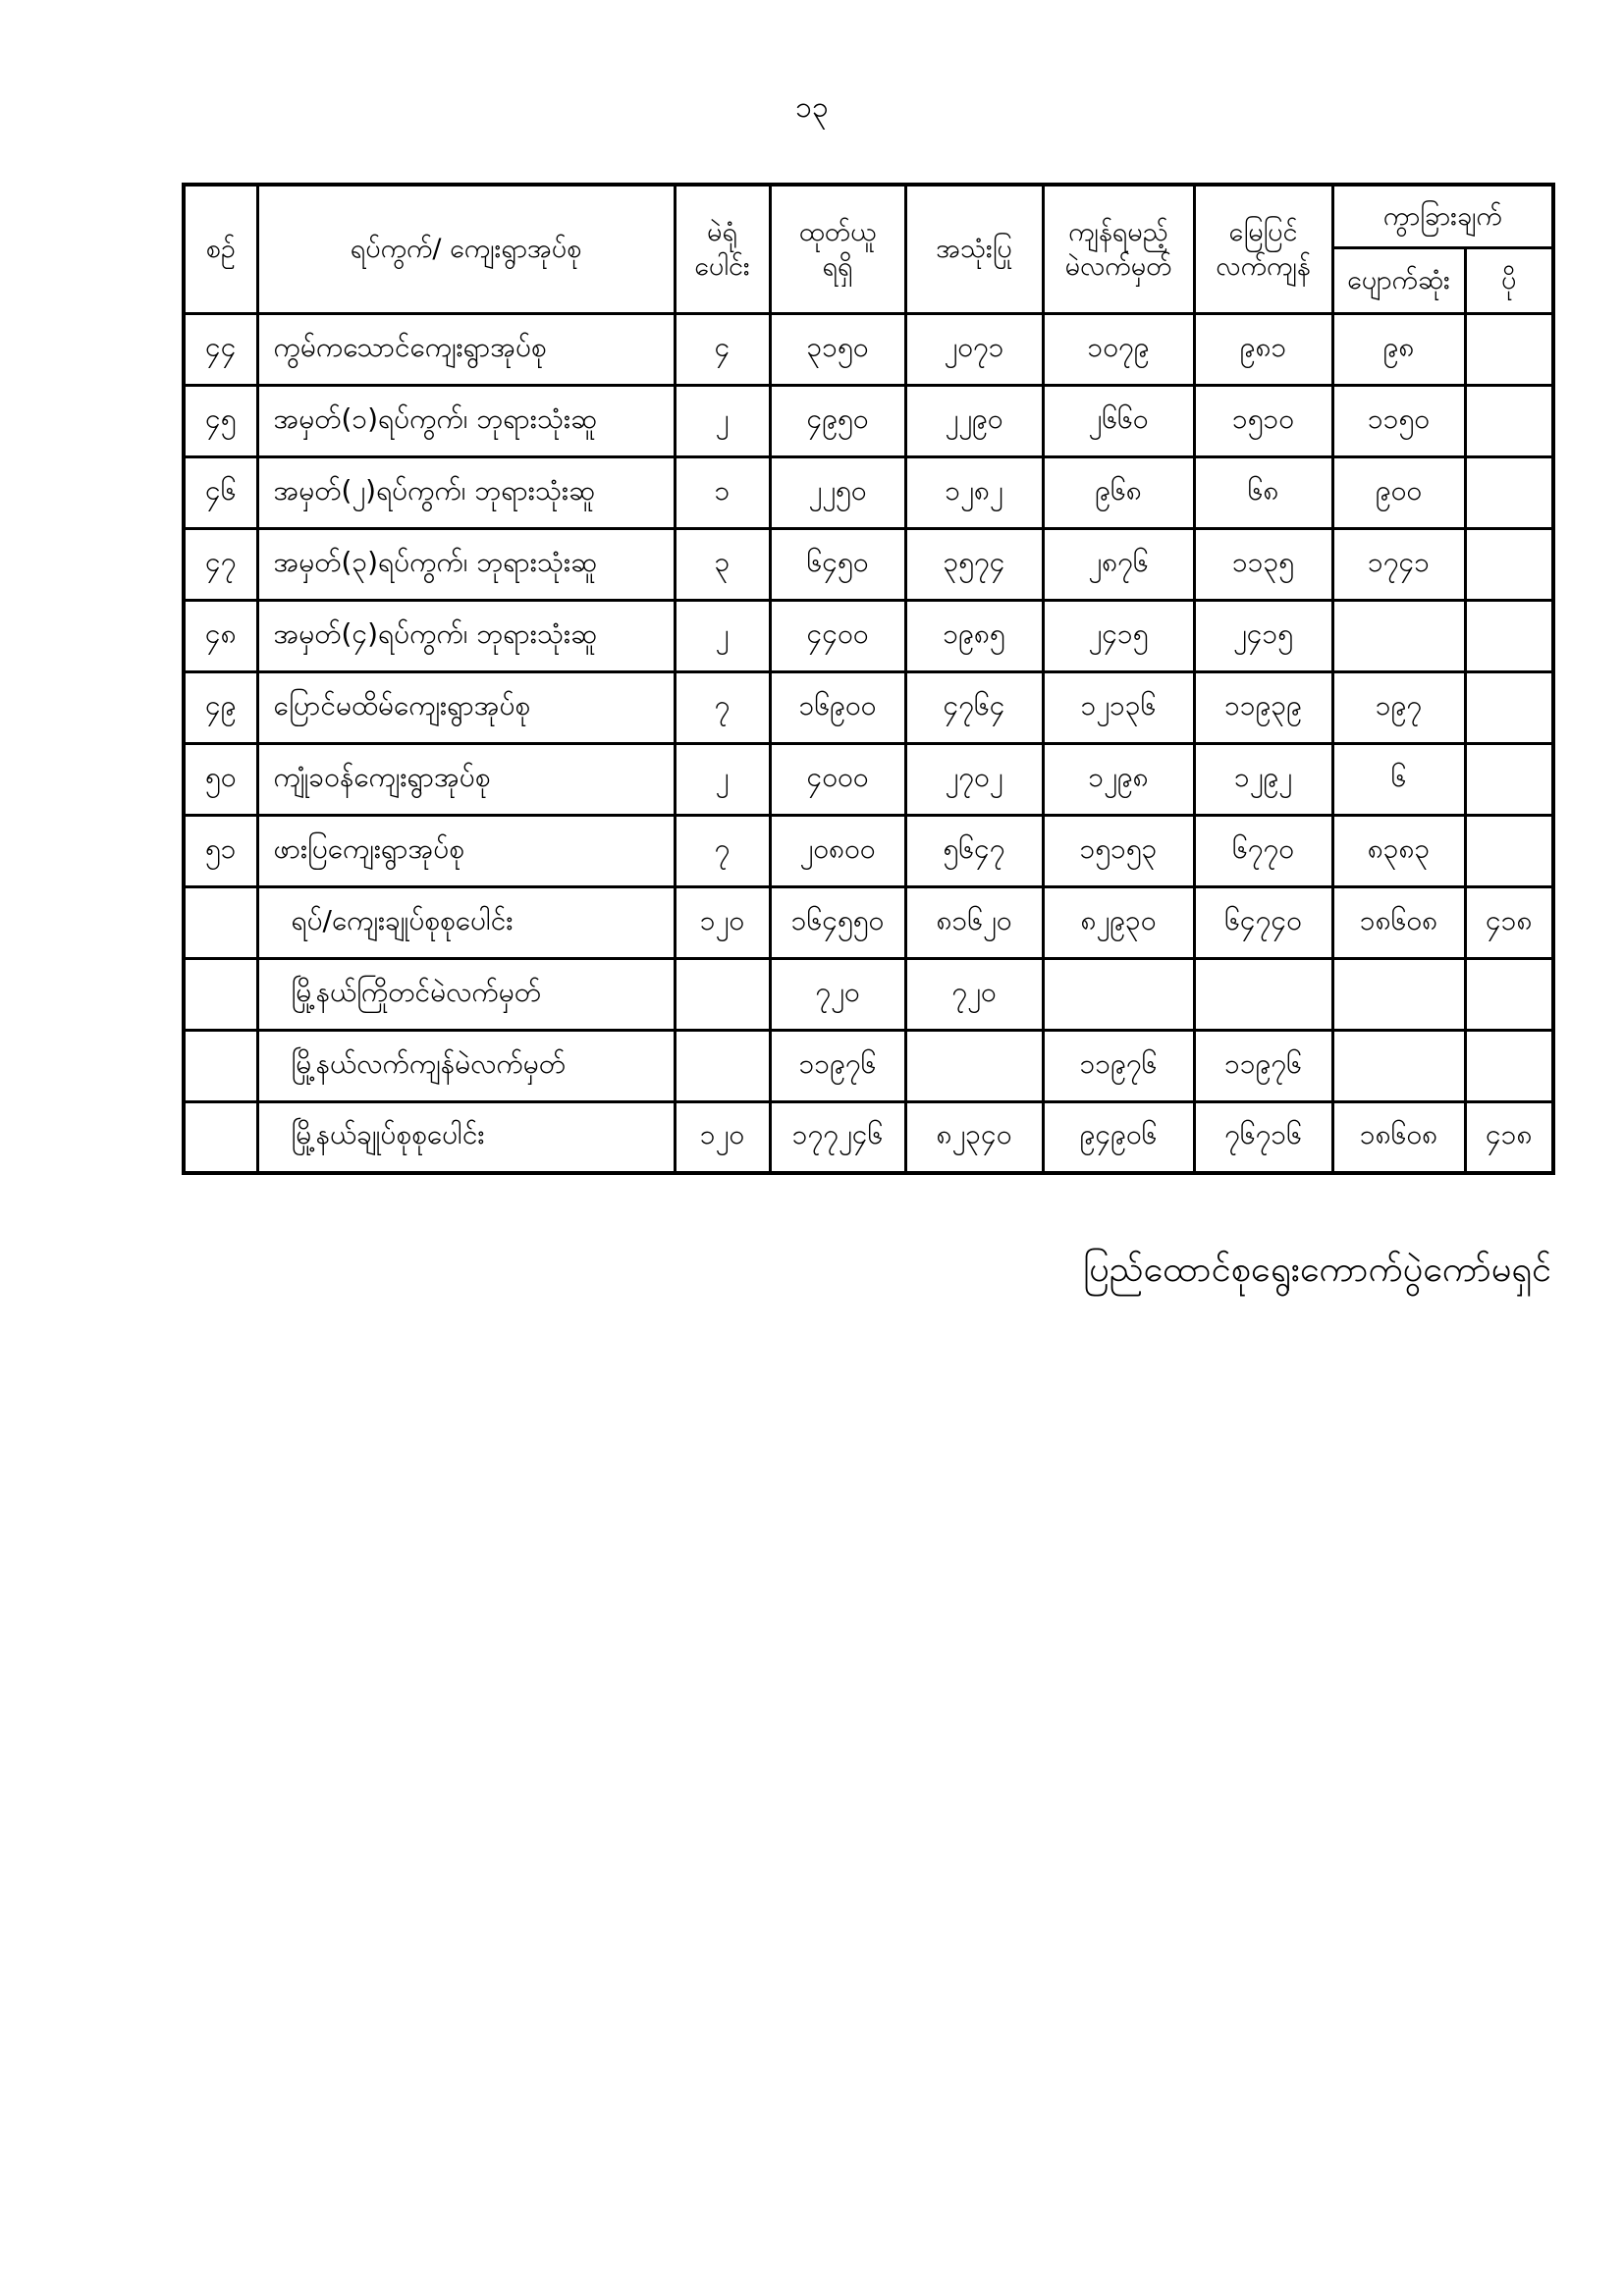 The width and height of the screenshot is (1624, 2296). I want to click on used-cell, so click(974, 1066).